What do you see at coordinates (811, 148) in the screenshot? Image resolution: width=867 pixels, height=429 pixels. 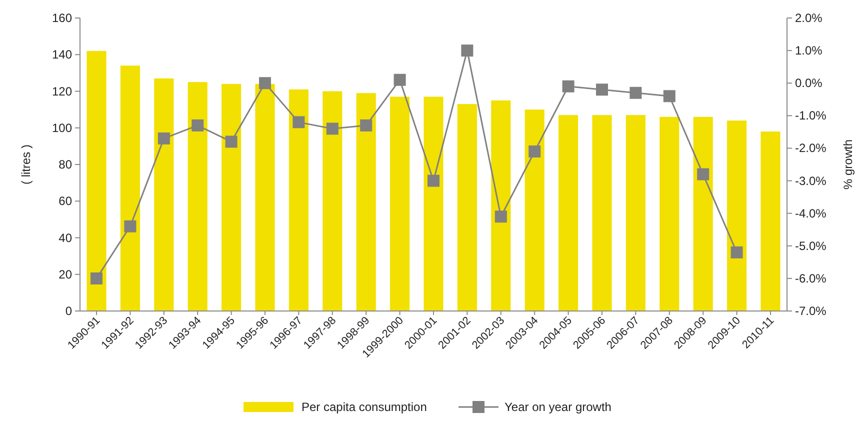 I see `y2-tick-label: -2.0%` at bounding box center [811, 148].